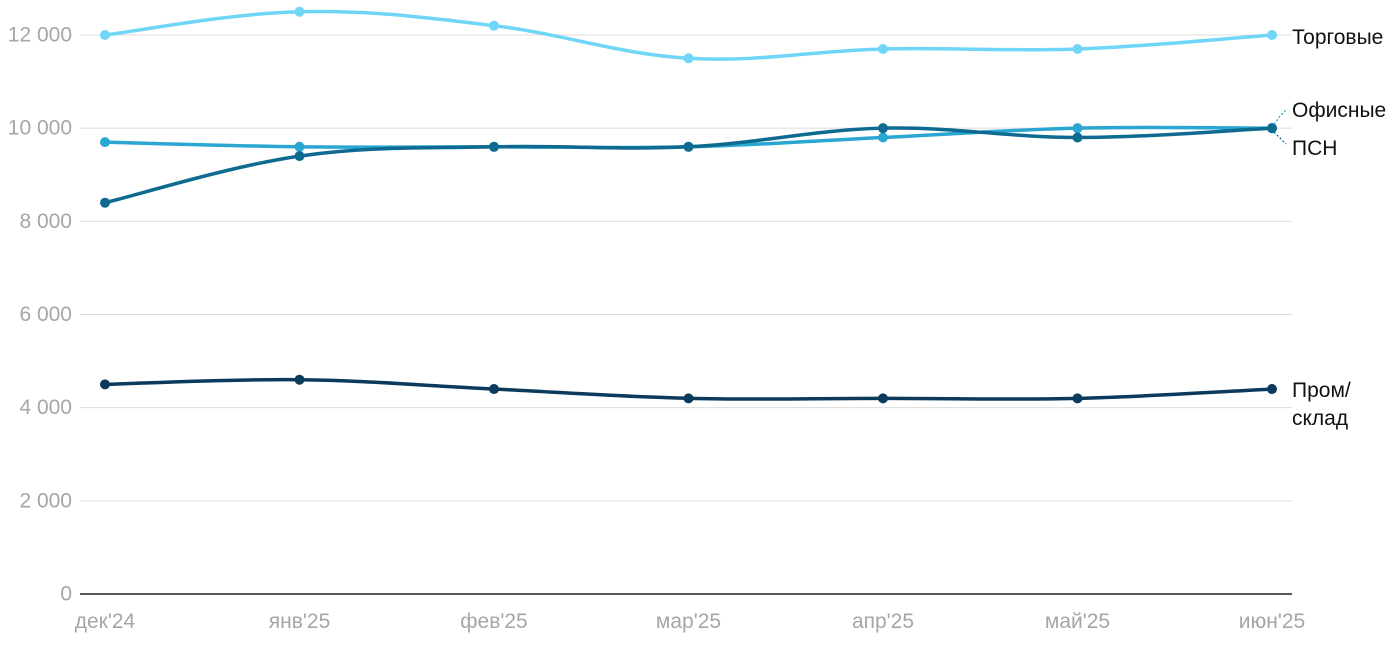 The height and width of the screenshot is (650, 1400). I want to click on series-line, so click(688, 165).